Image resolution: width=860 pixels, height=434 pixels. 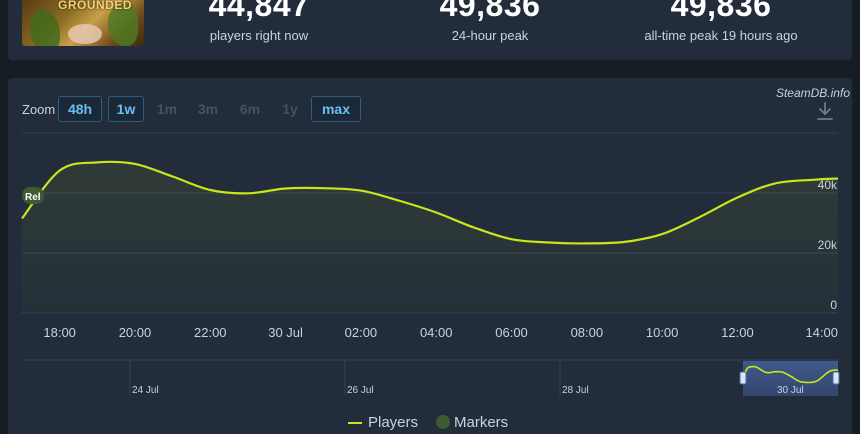 What do you see at coordinates (85, 34) in the screenshot?
I see `thumbnail-character` at bounding box center [85, 34].